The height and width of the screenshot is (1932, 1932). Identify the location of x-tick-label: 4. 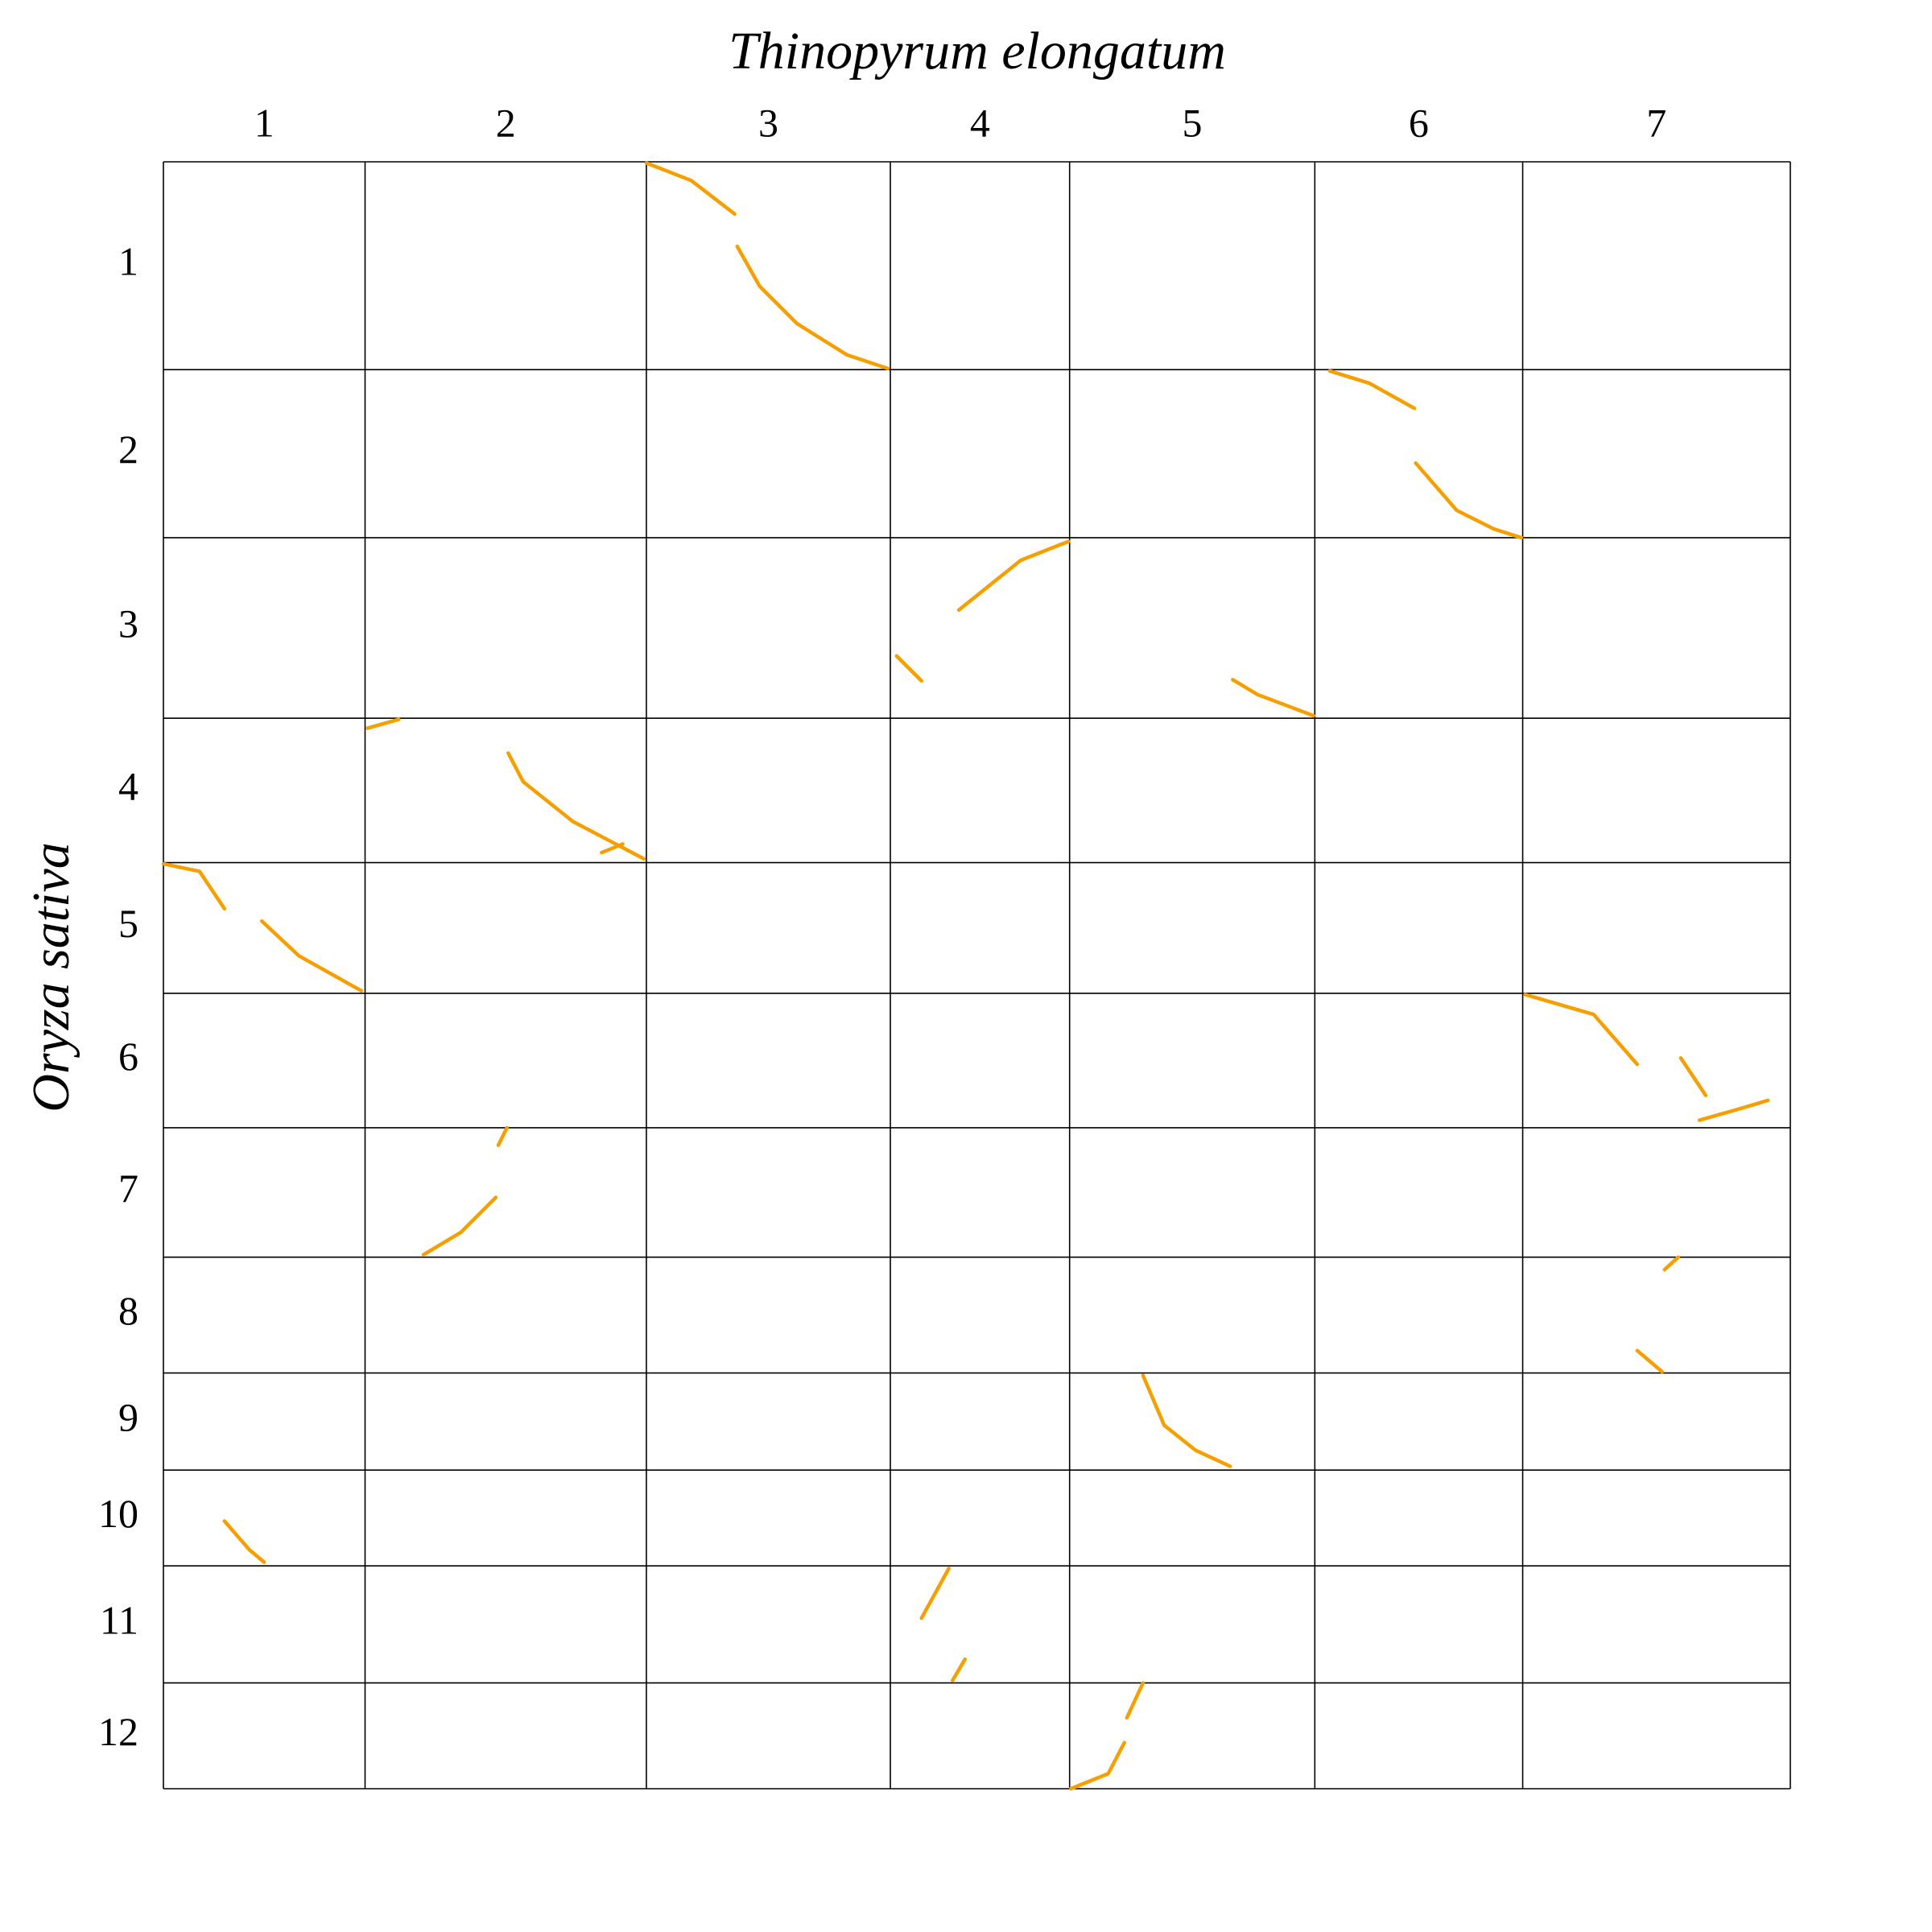
(980, 122).